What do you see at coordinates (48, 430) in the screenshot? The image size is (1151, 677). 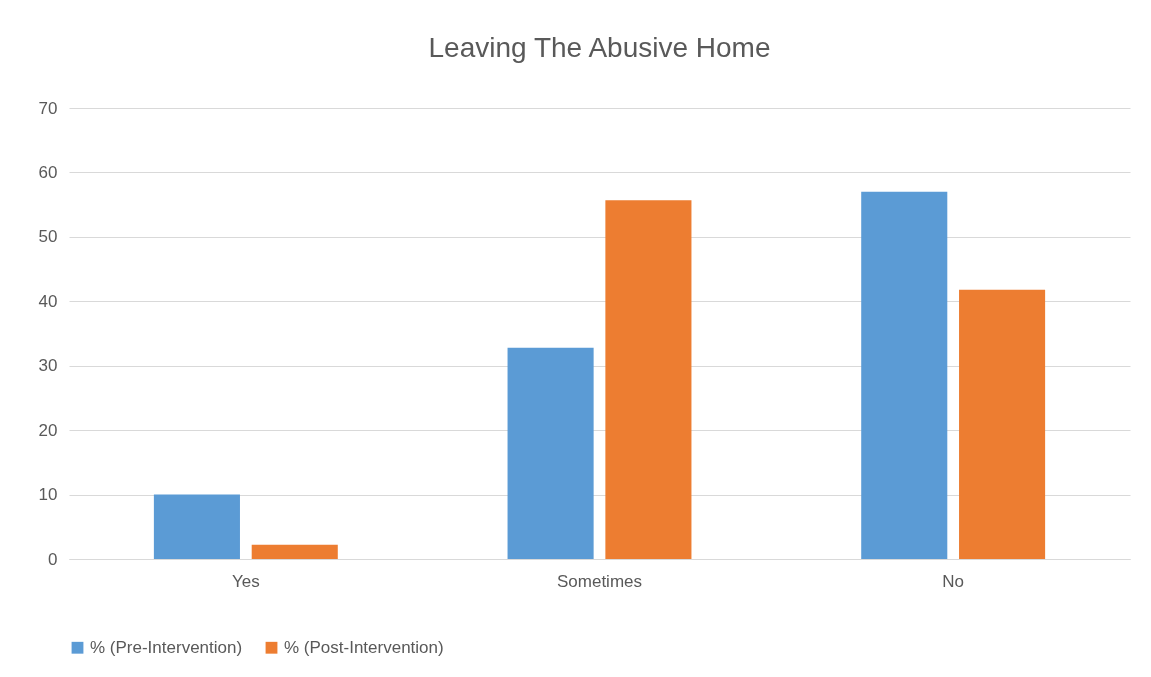 I see `y-tick-label: 20` at bounding box center [48, 430].